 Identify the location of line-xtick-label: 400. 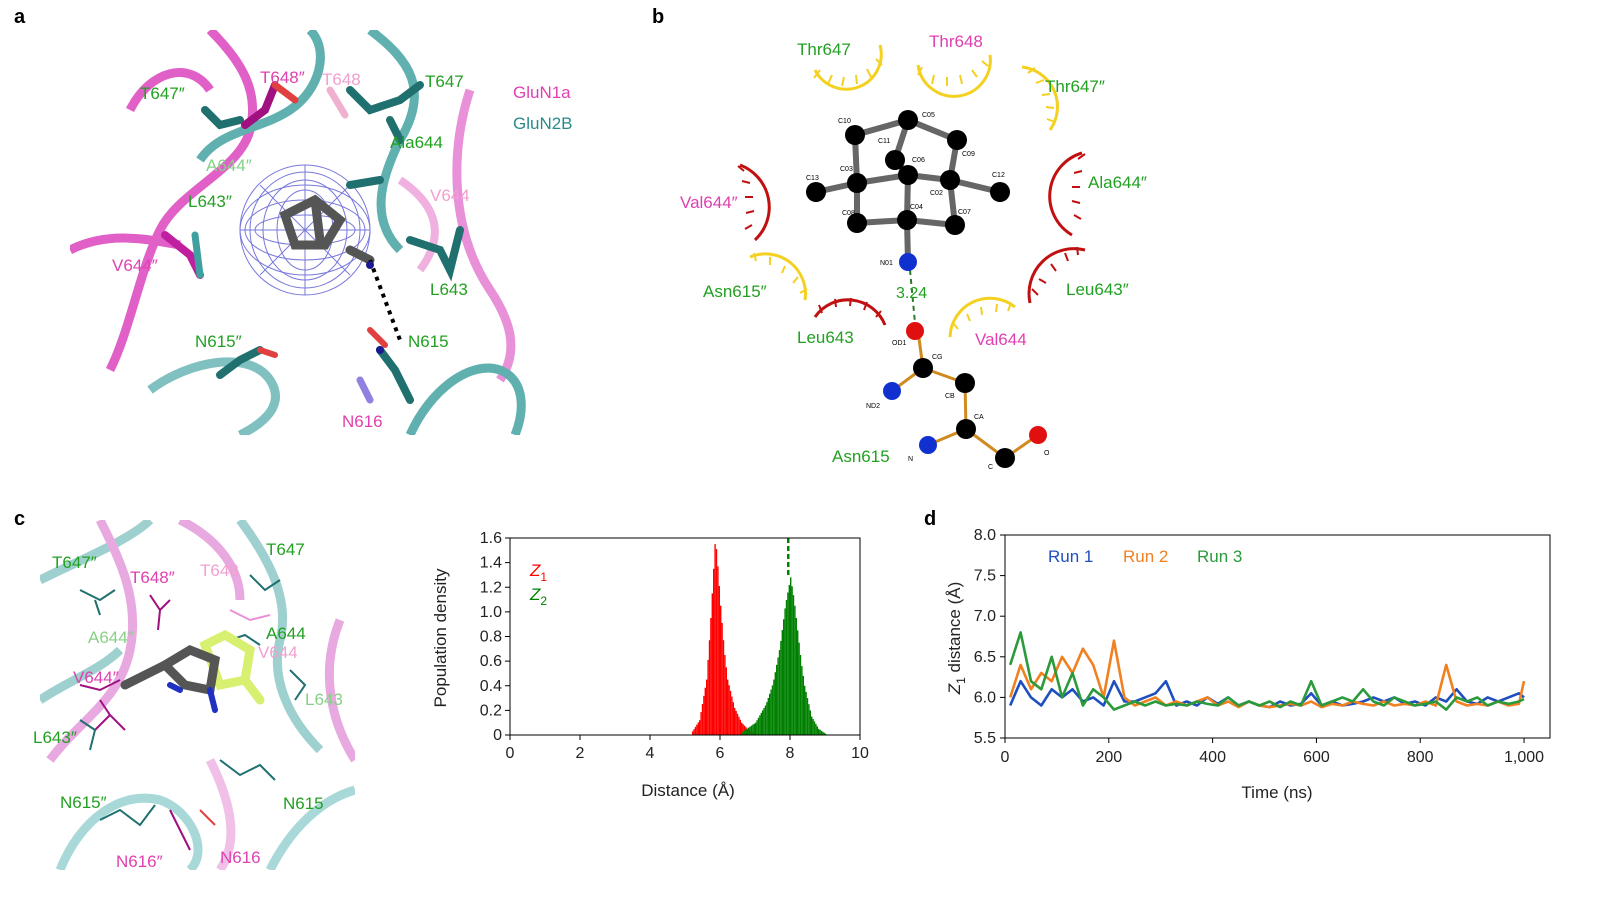
(1212, 757).